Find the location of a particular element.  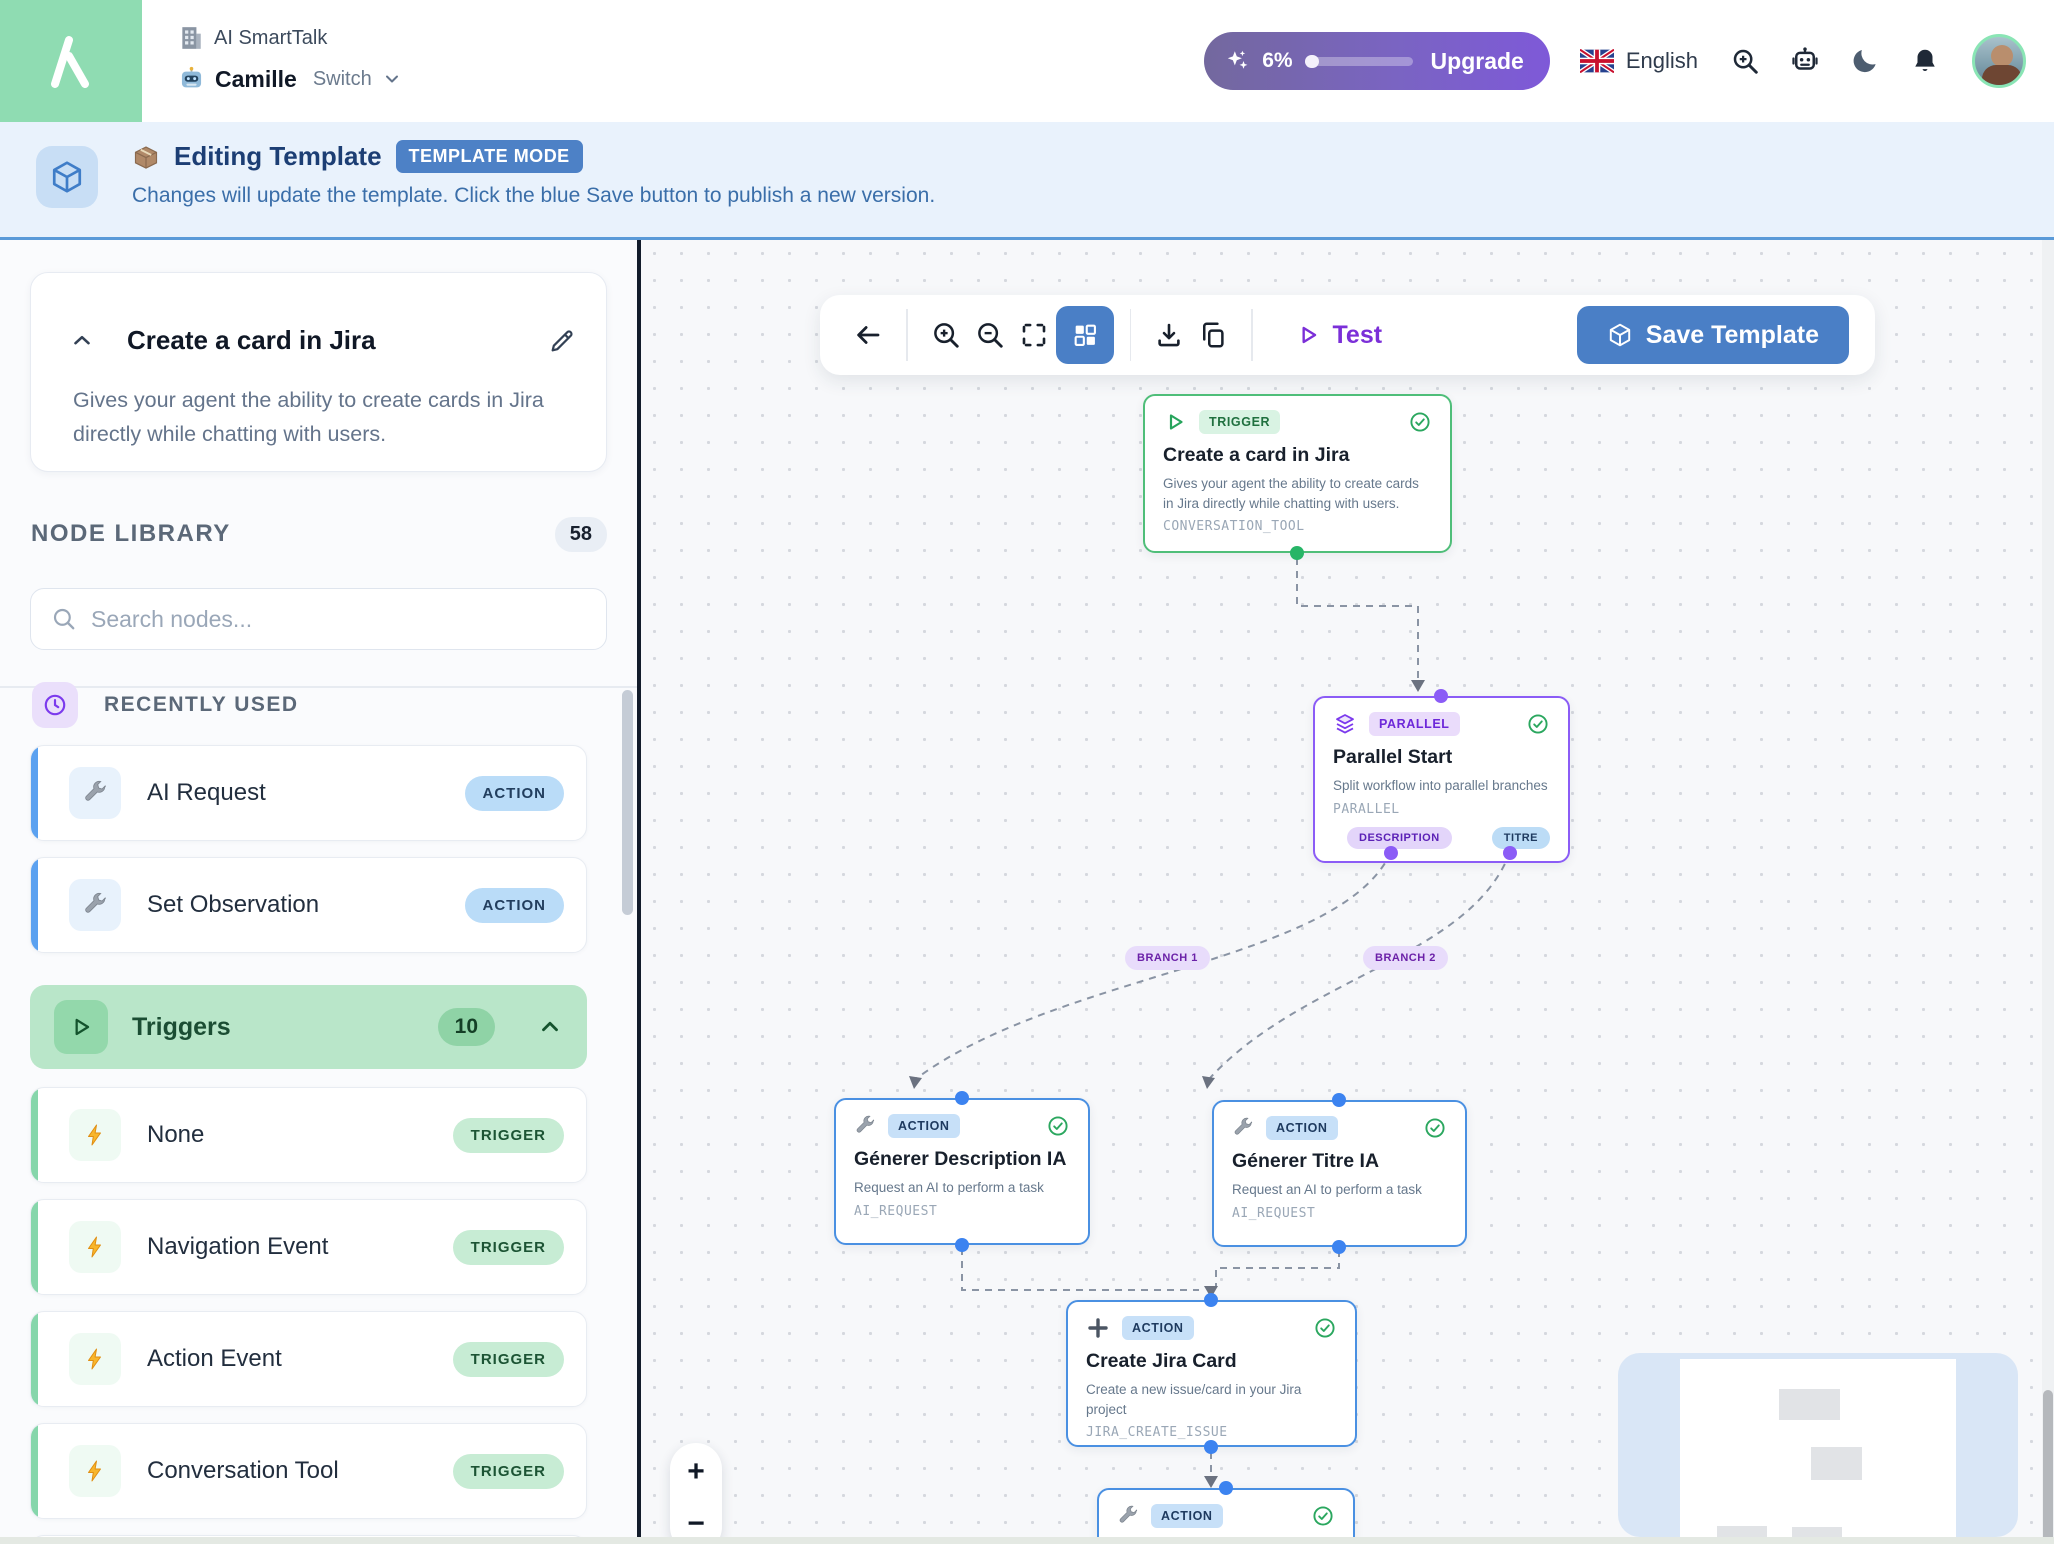

triggers-count: 10 is located at coordinates (466, 1027).